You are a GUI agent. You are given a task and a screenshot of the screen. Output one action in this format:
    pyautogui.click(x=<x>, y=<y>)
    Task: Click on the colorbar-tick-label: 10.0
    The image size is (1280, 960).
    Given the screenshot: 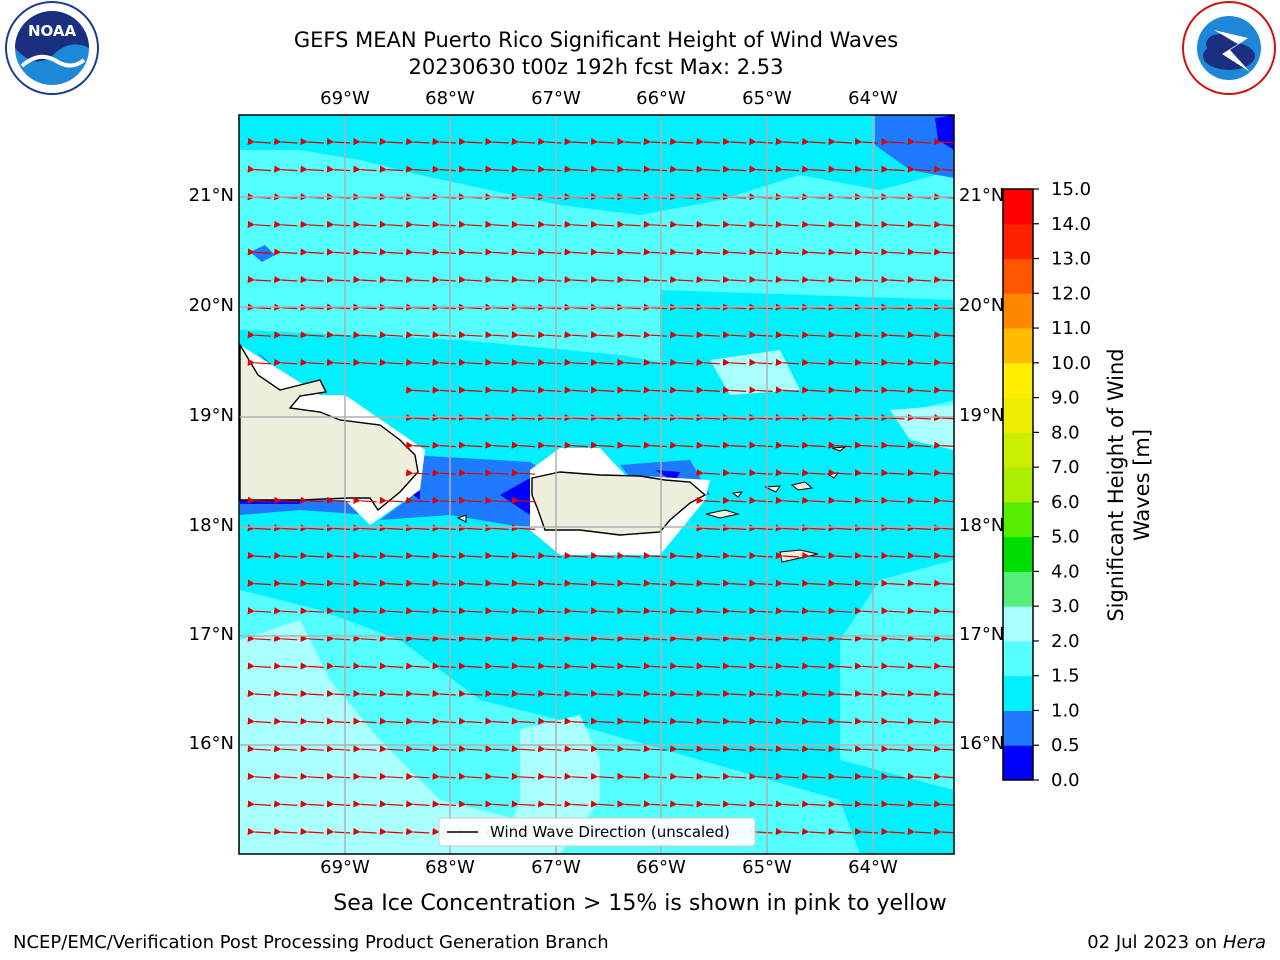 What is the action you would take?
    pyautogui.click(x=1071, y=363)
    